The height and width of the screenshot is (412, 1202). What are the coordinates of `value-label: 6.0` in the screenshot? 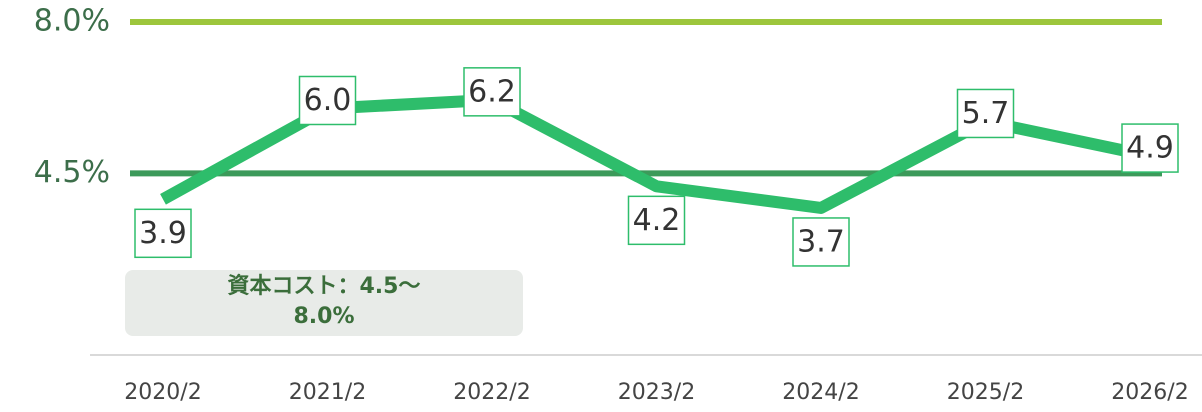 It's located at (328, 100).